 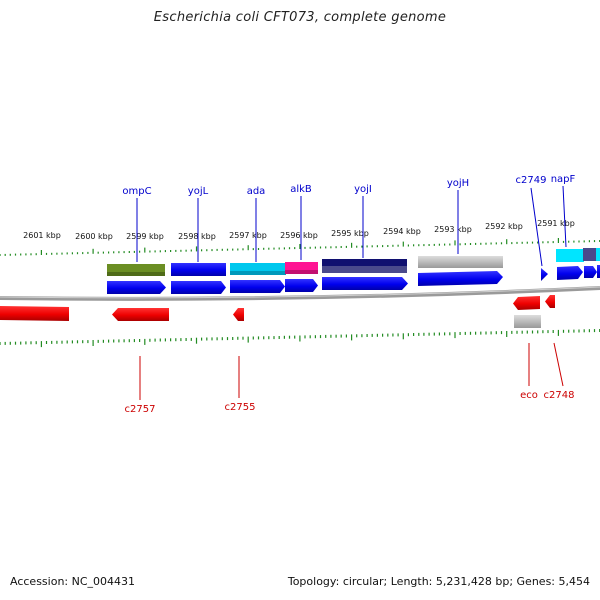 What do you see at coordinates (240, 407) in the screenshot?
I see `gene-label-c2755: c2755` at bounding box center [240, 407].